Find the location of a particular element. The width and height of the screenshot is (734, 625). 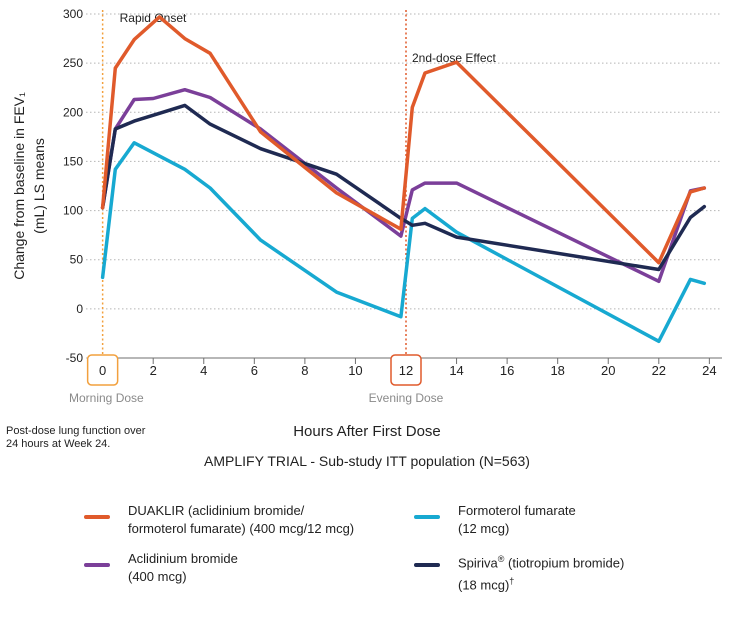

y-tick-label: 50 is located at coordinates (77, 260).